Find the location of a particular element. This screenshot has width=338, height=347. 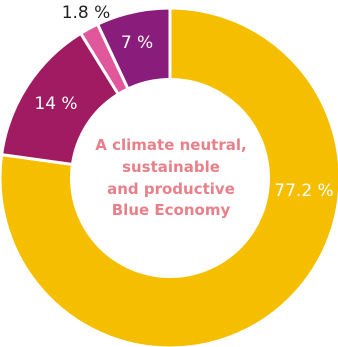

slice-label-2: 14 % is located at coordinates (55, 104).